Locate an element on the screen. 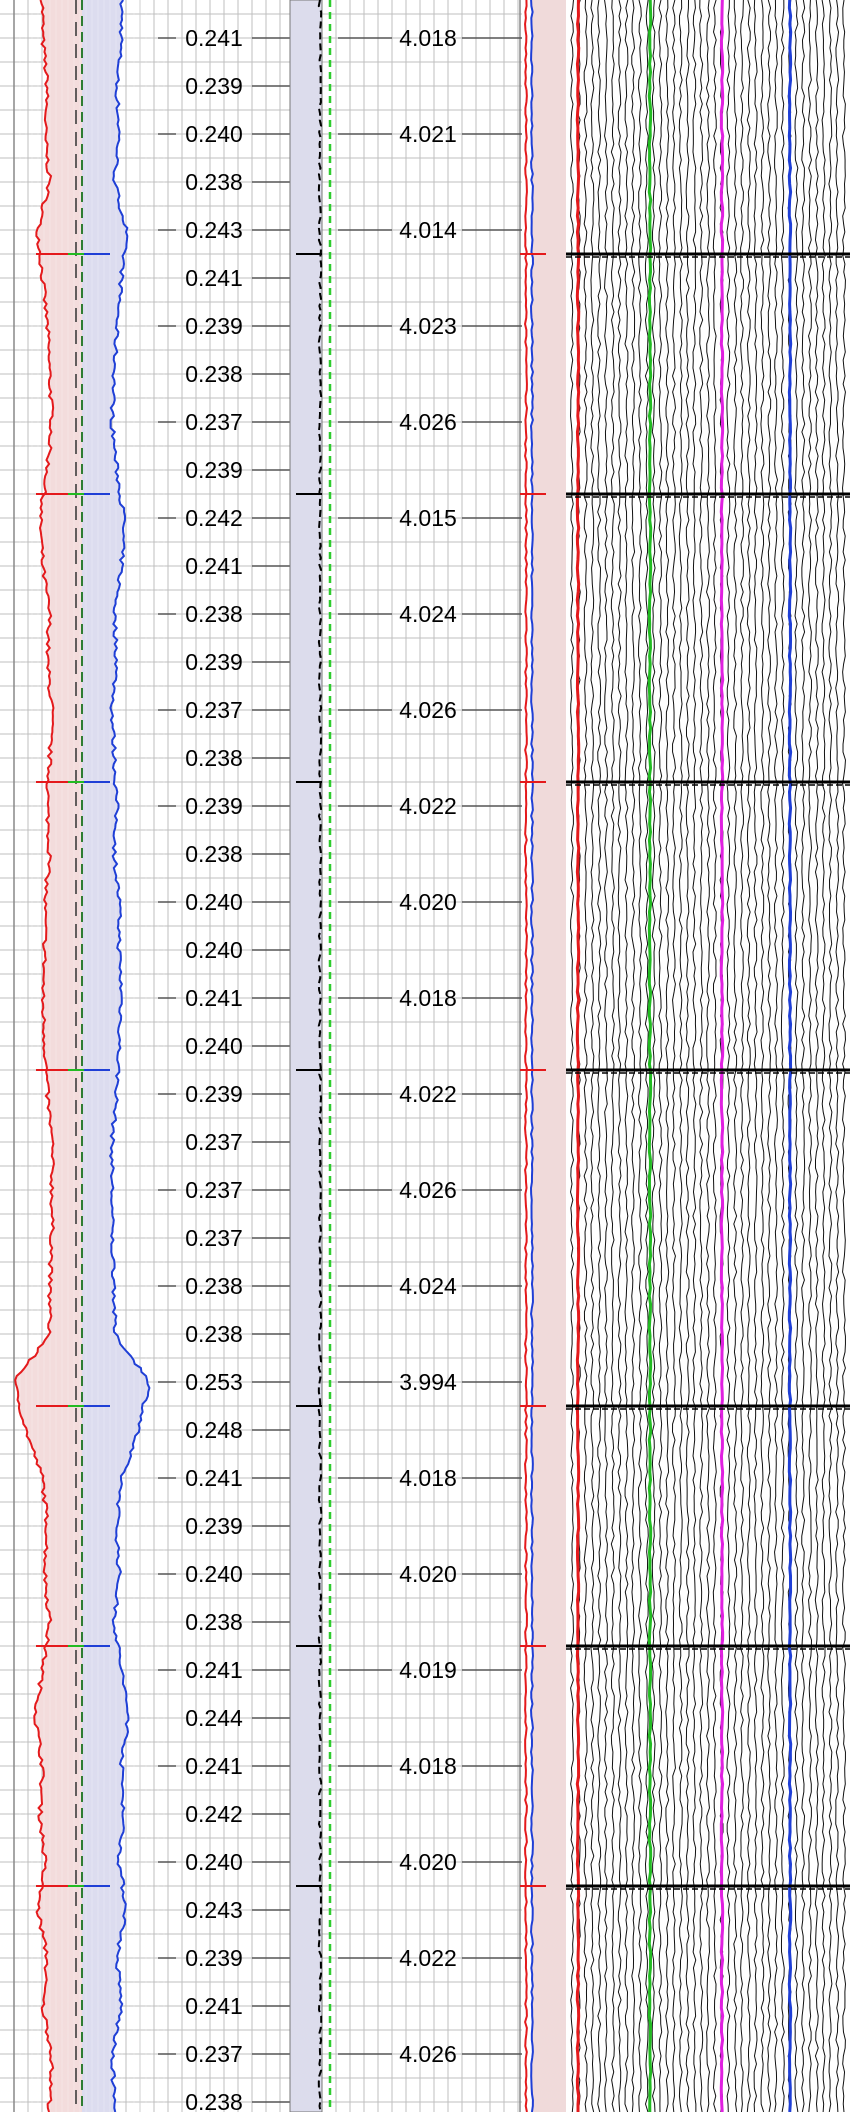 The height and width of the screenshot is (2112, 850). value-label: 0.244 is located at coordinates (214, 1718).